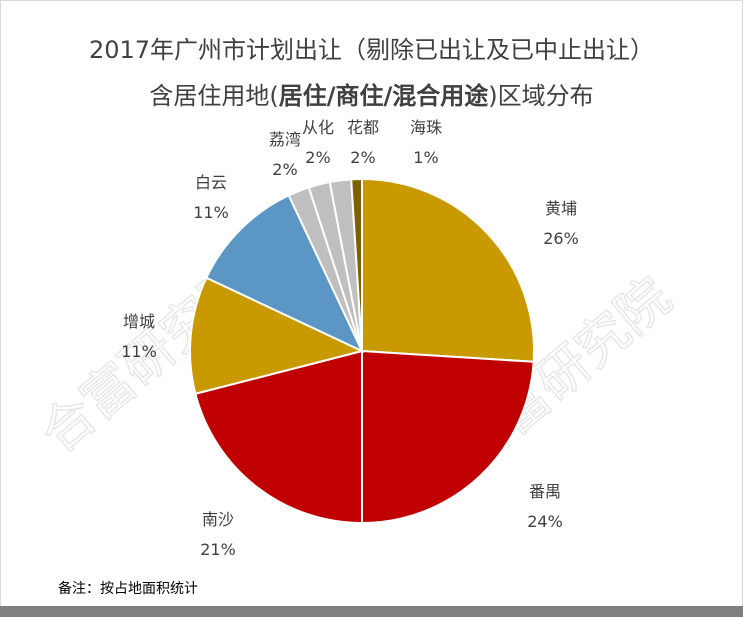 The height and width of the screenshot is (617, 743). Describe the element at coordinates (214, 96) in the screenshot. I see `title-prefix: 含居住用地(` at that location.